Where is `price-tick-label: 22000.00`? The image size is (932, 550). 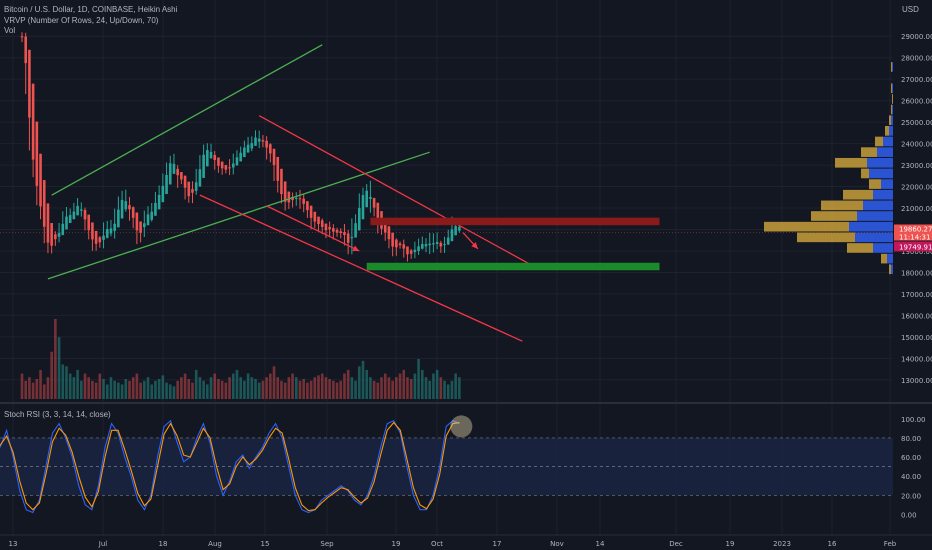 price-tick-label: 22000.00 is located at coordinates (916, 188).